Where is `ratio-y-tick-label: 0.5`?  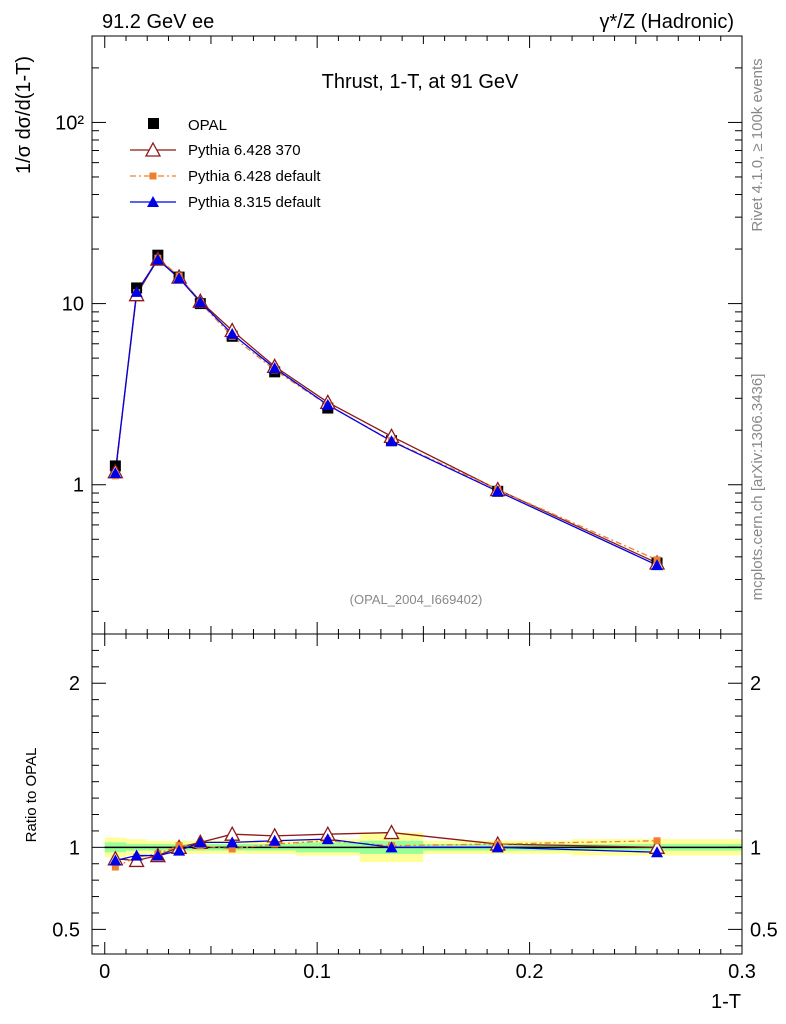 ratio-y-tick-label: 0.5 is located at coordinates (66, 930).